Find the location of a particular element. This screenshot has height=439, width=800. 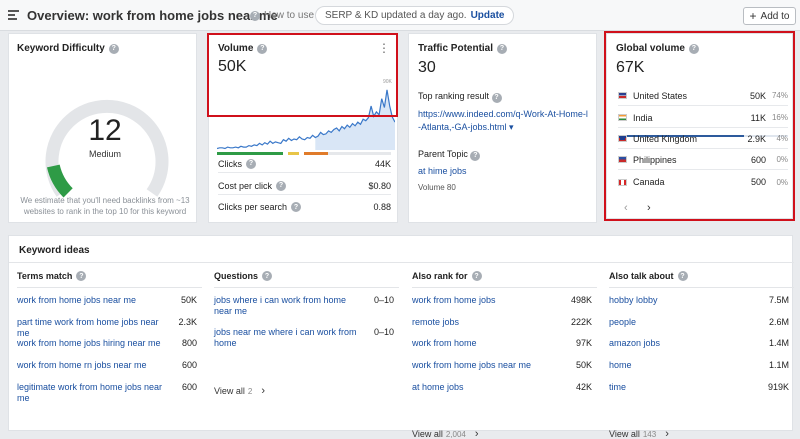

country-row: Canada 500 0% is located at coordinates (703, 182).